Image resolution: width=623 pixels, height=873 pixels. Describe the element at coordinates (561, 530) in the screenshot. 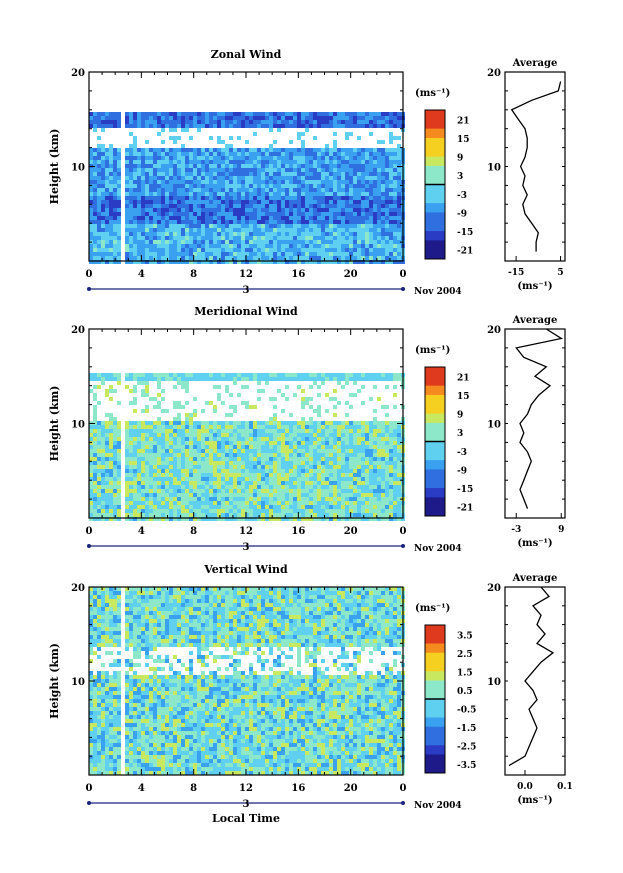

I see `average-x-tick: 9` at that location.